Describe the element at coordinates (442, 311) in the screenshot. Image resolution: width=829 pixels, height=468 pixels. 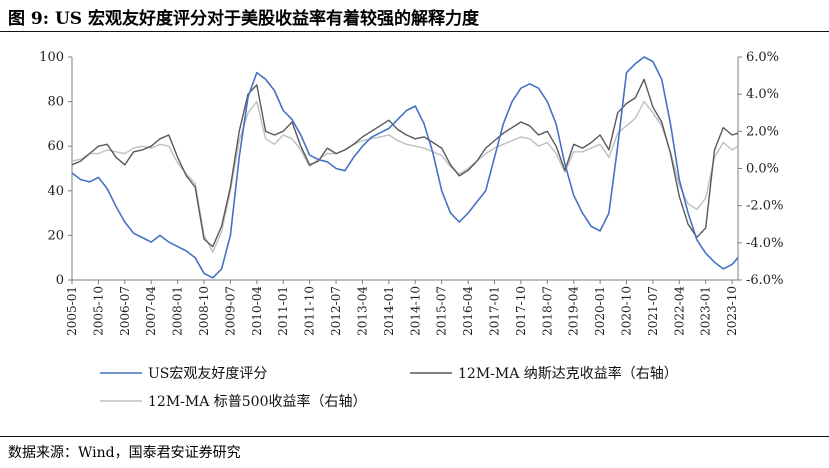
I see `x-tick-label: 2015-07` at that location.